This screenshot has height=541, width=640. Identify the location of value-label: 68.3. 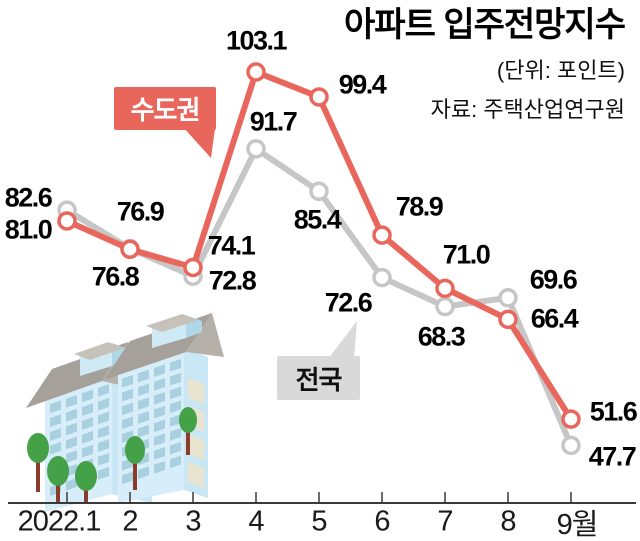
(441, 336).